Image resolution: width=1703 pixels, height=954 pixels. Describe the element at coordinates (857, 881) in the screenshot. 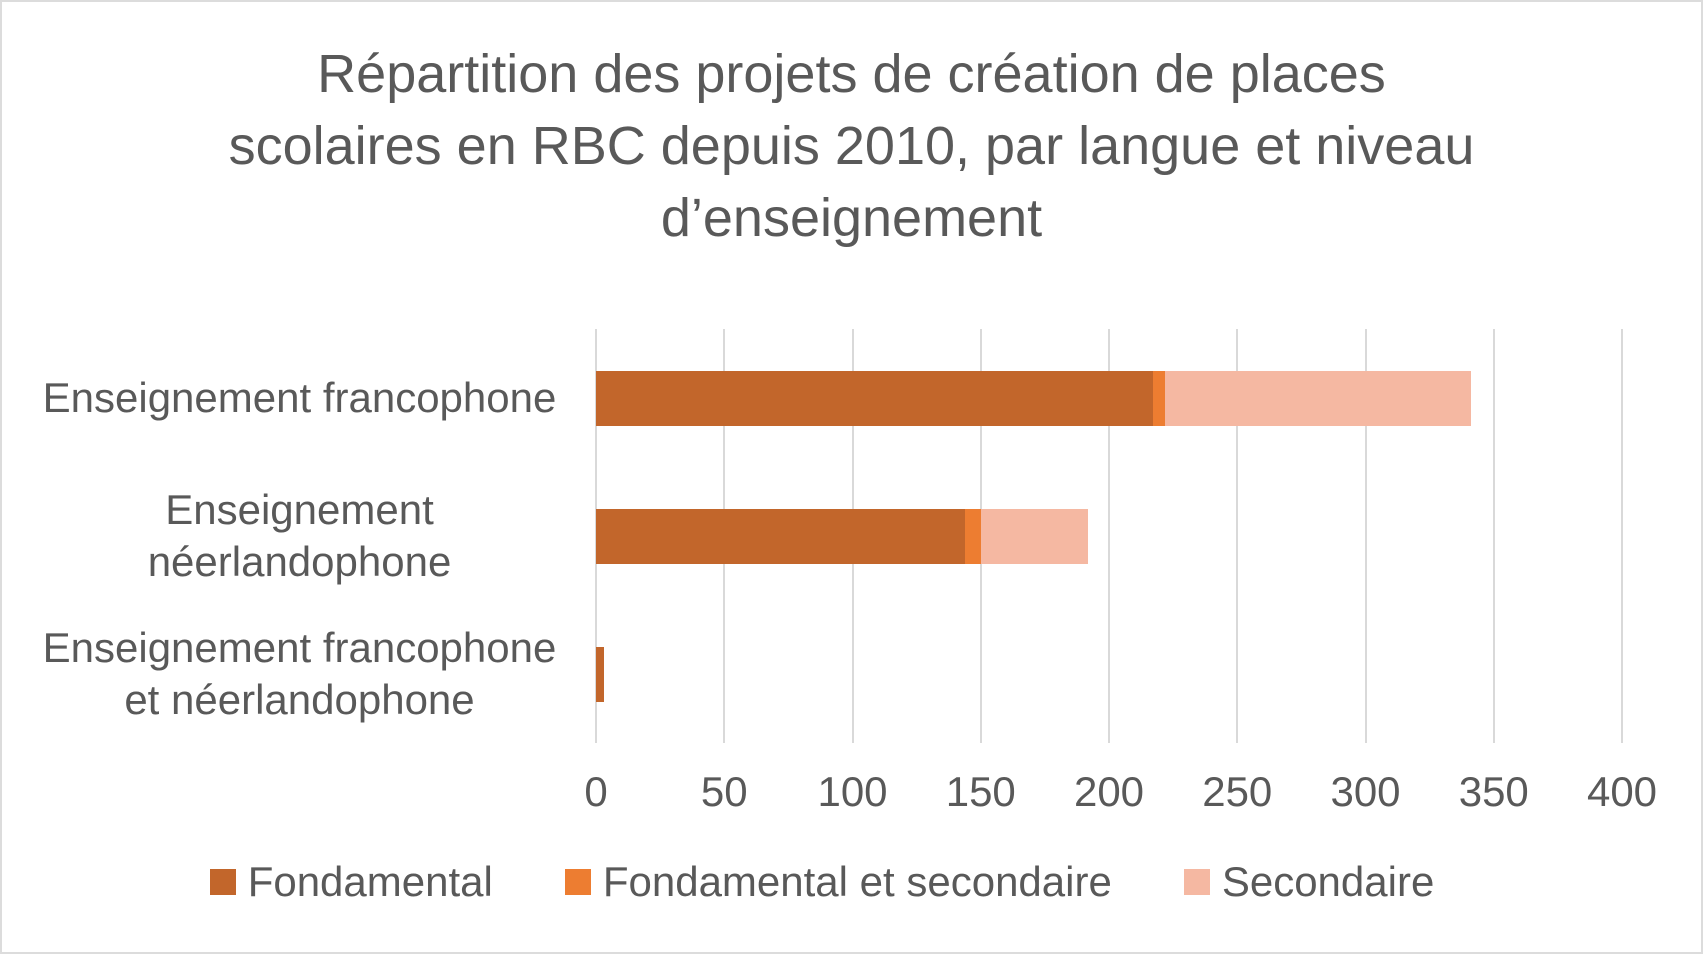

I see `legend-label: Fondamental et secondaire` at that location.